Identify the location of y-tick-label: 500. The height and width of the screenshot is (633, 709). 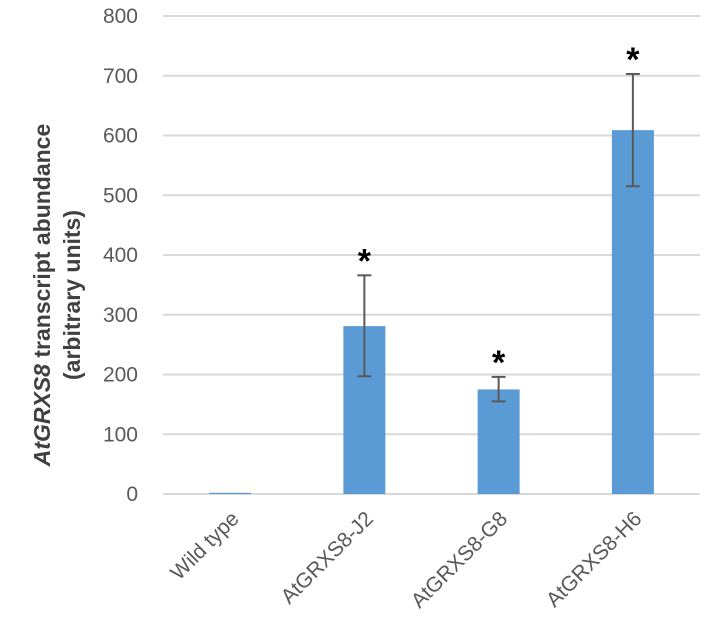
(120, 195).